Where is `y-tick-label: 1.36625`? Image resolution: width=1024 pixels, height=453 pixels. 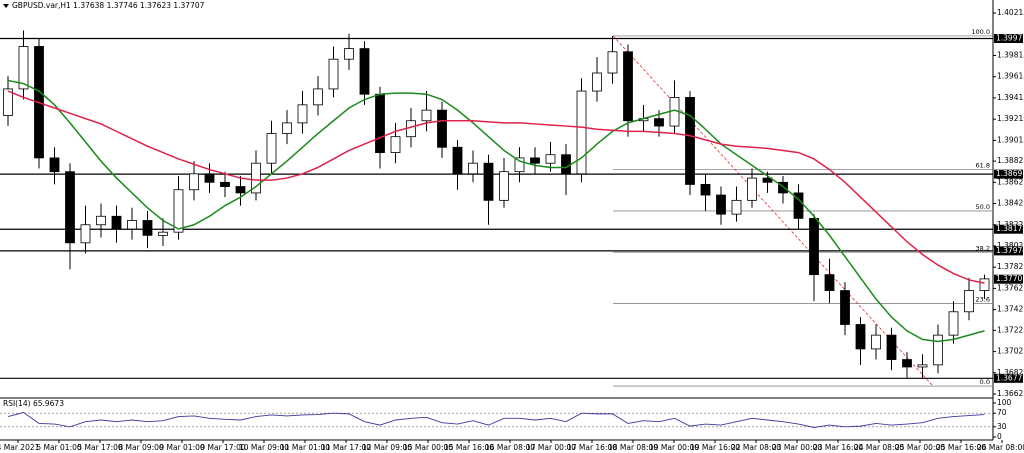
y-tick-label: 1.36625 is located at coordinates (1010, 393).